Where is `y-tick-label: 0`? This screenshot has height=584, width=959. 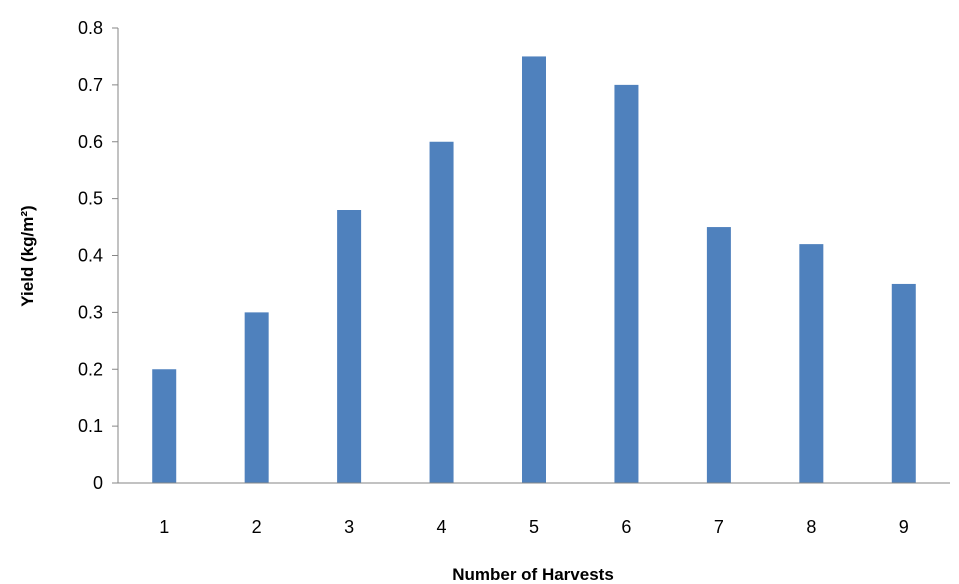 y-tick-label: 0 is located at coordinates (98, 483).